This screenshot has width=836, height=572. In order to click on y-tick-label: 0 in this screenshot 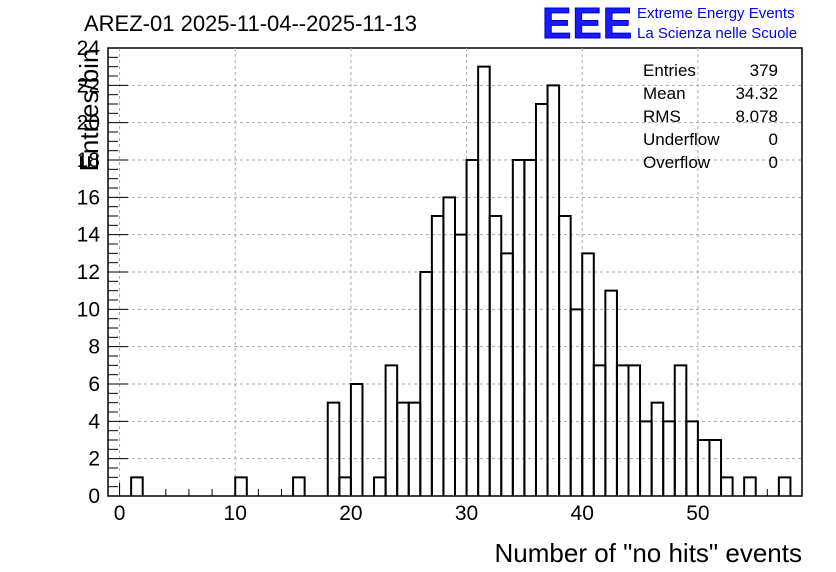, I will do `click(94, 496)`.